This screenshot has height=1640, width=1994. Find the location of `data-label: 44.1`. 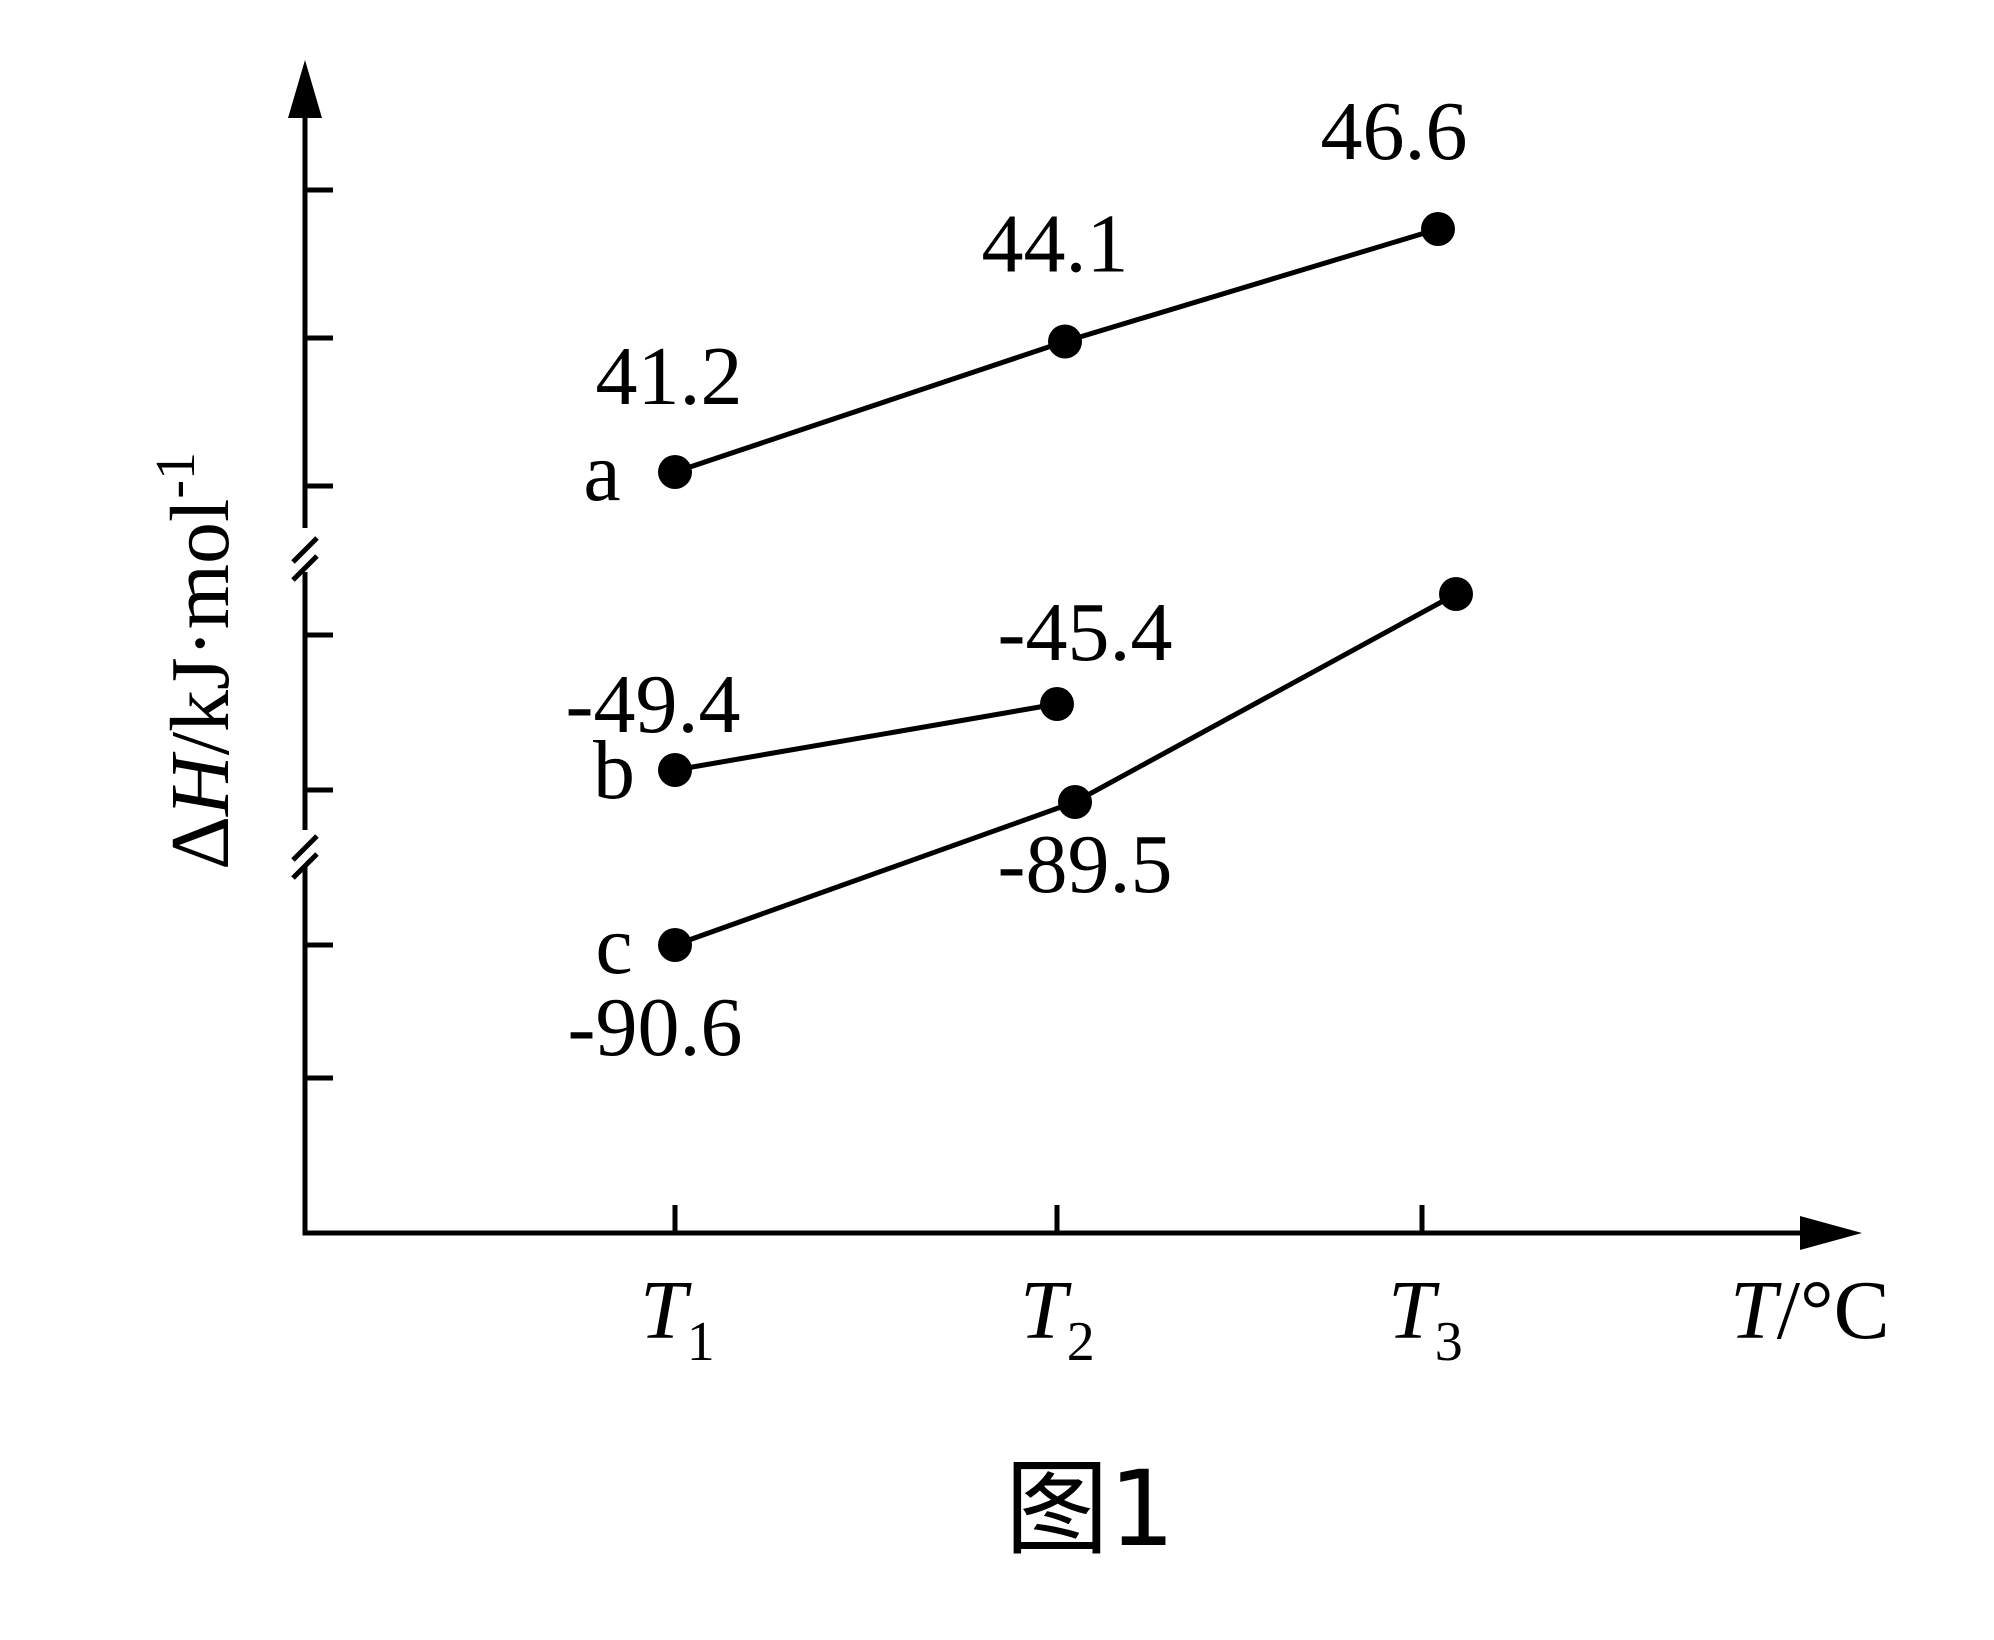

data-label: 44.1 is located at coordinates (1055, 244).